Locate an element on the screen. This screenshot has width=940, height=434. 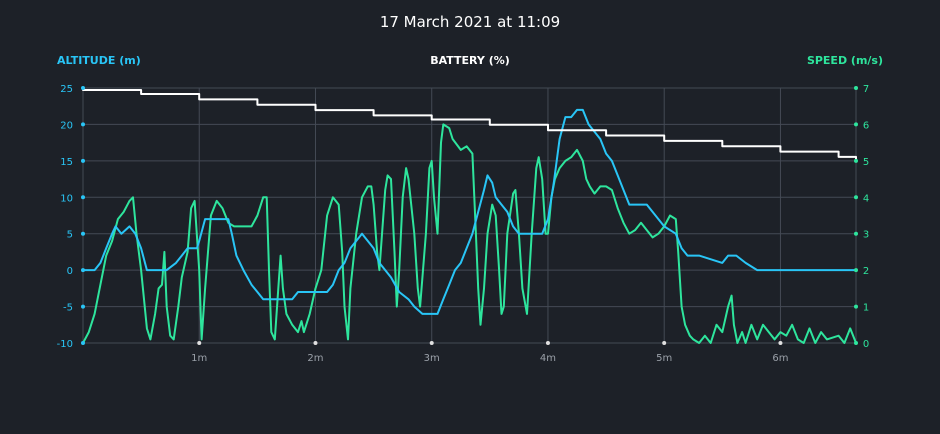
speed-tick-label: 5 is located at coordinates (866, 162).